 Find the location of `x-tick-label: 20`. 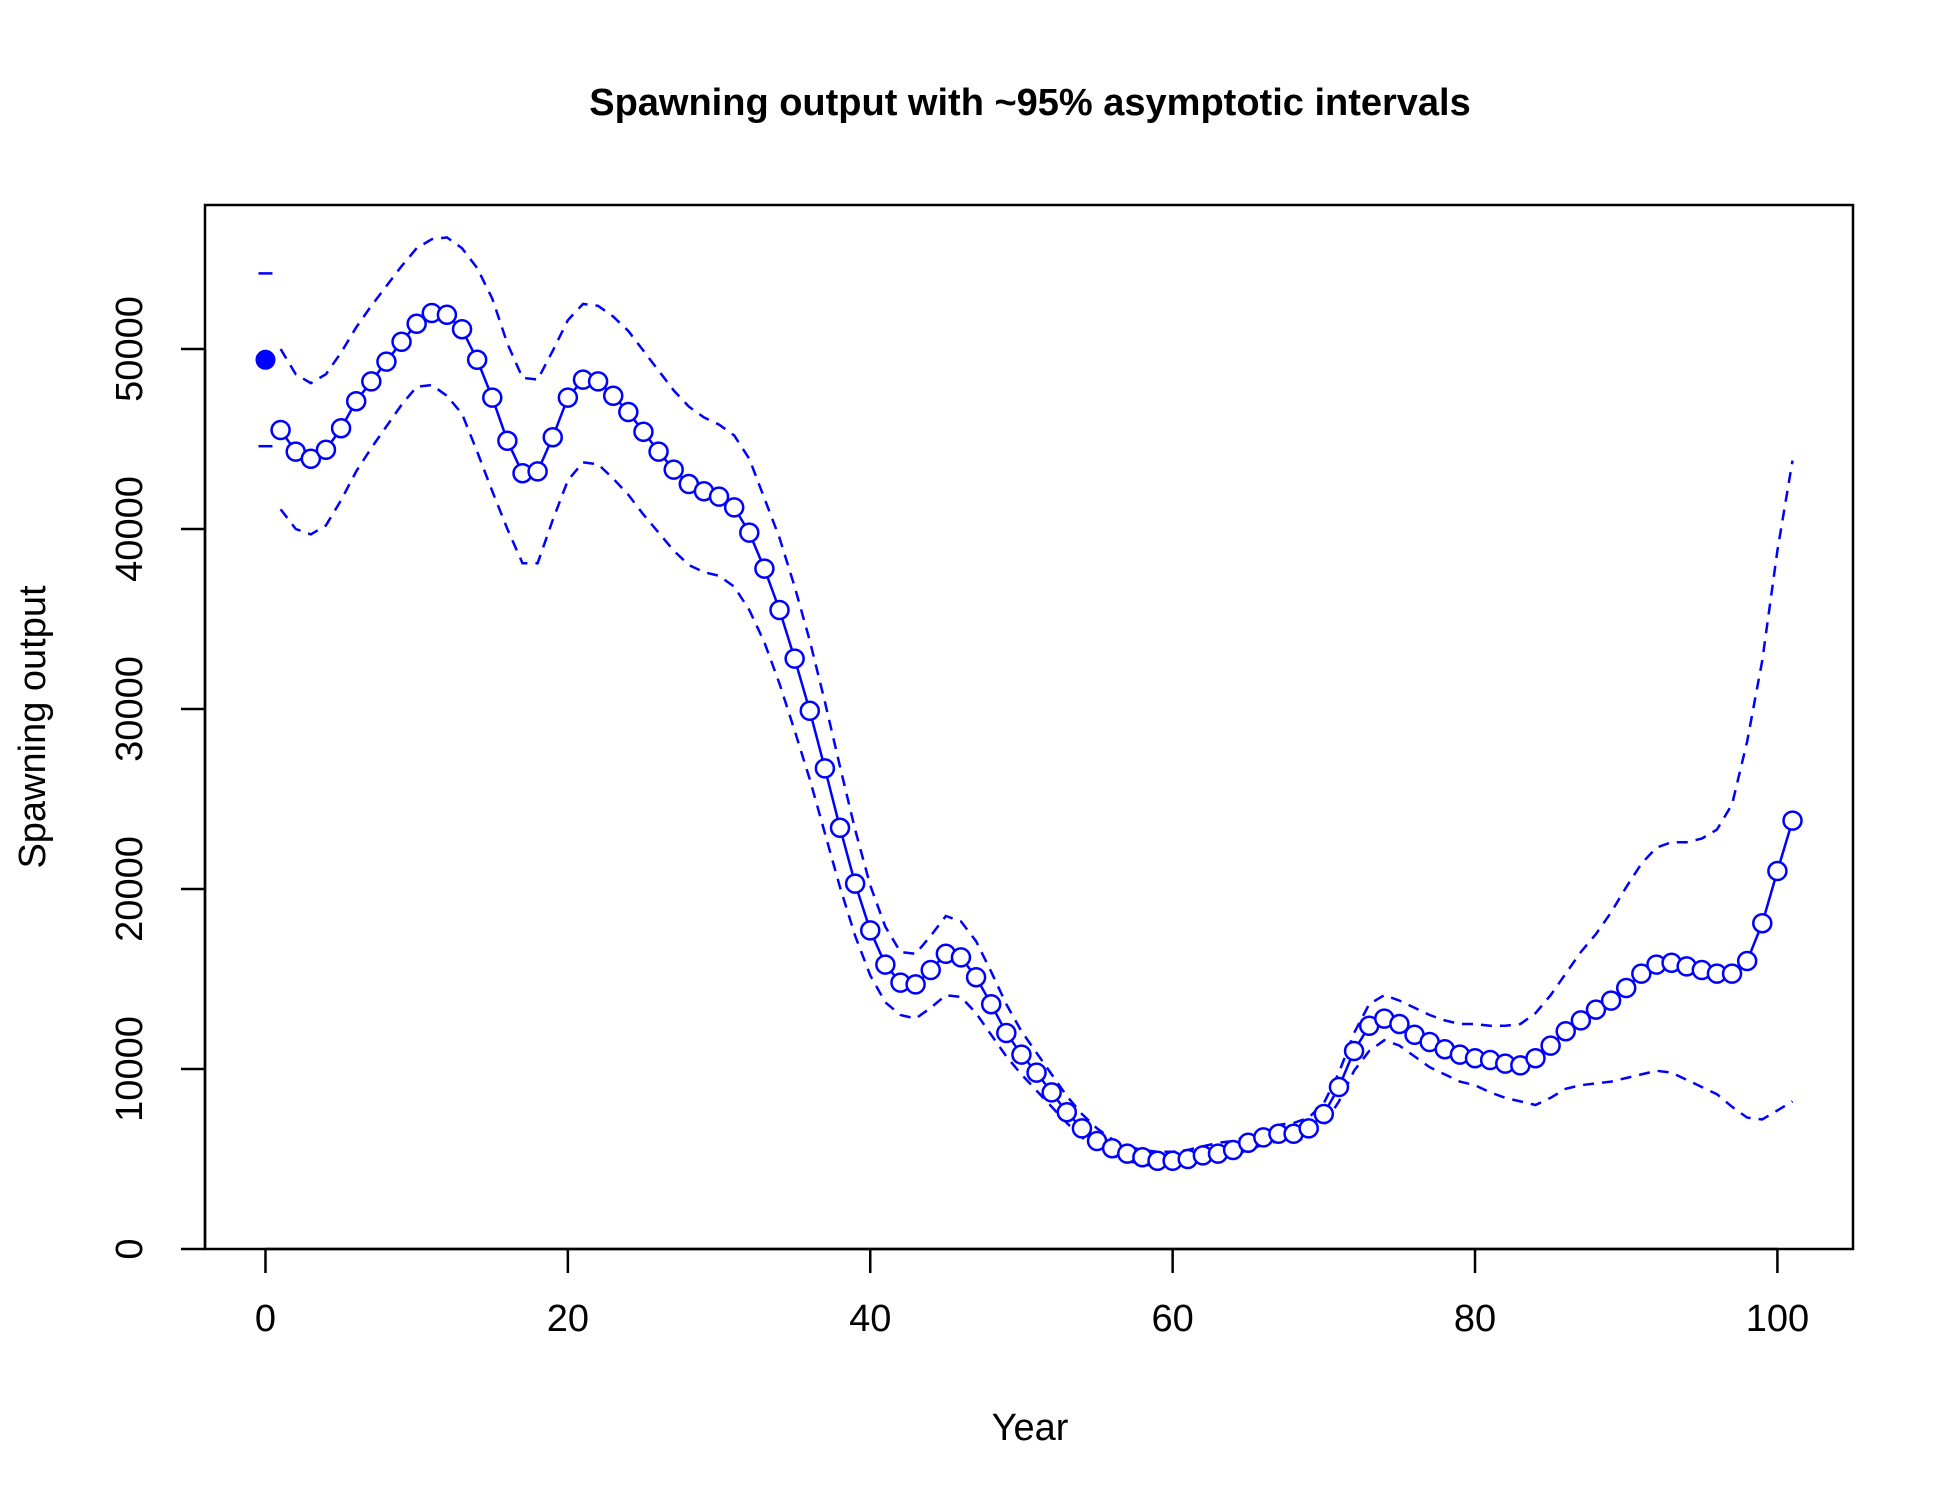

x-tick-label: 20 is located at coordinates (568, 1319).